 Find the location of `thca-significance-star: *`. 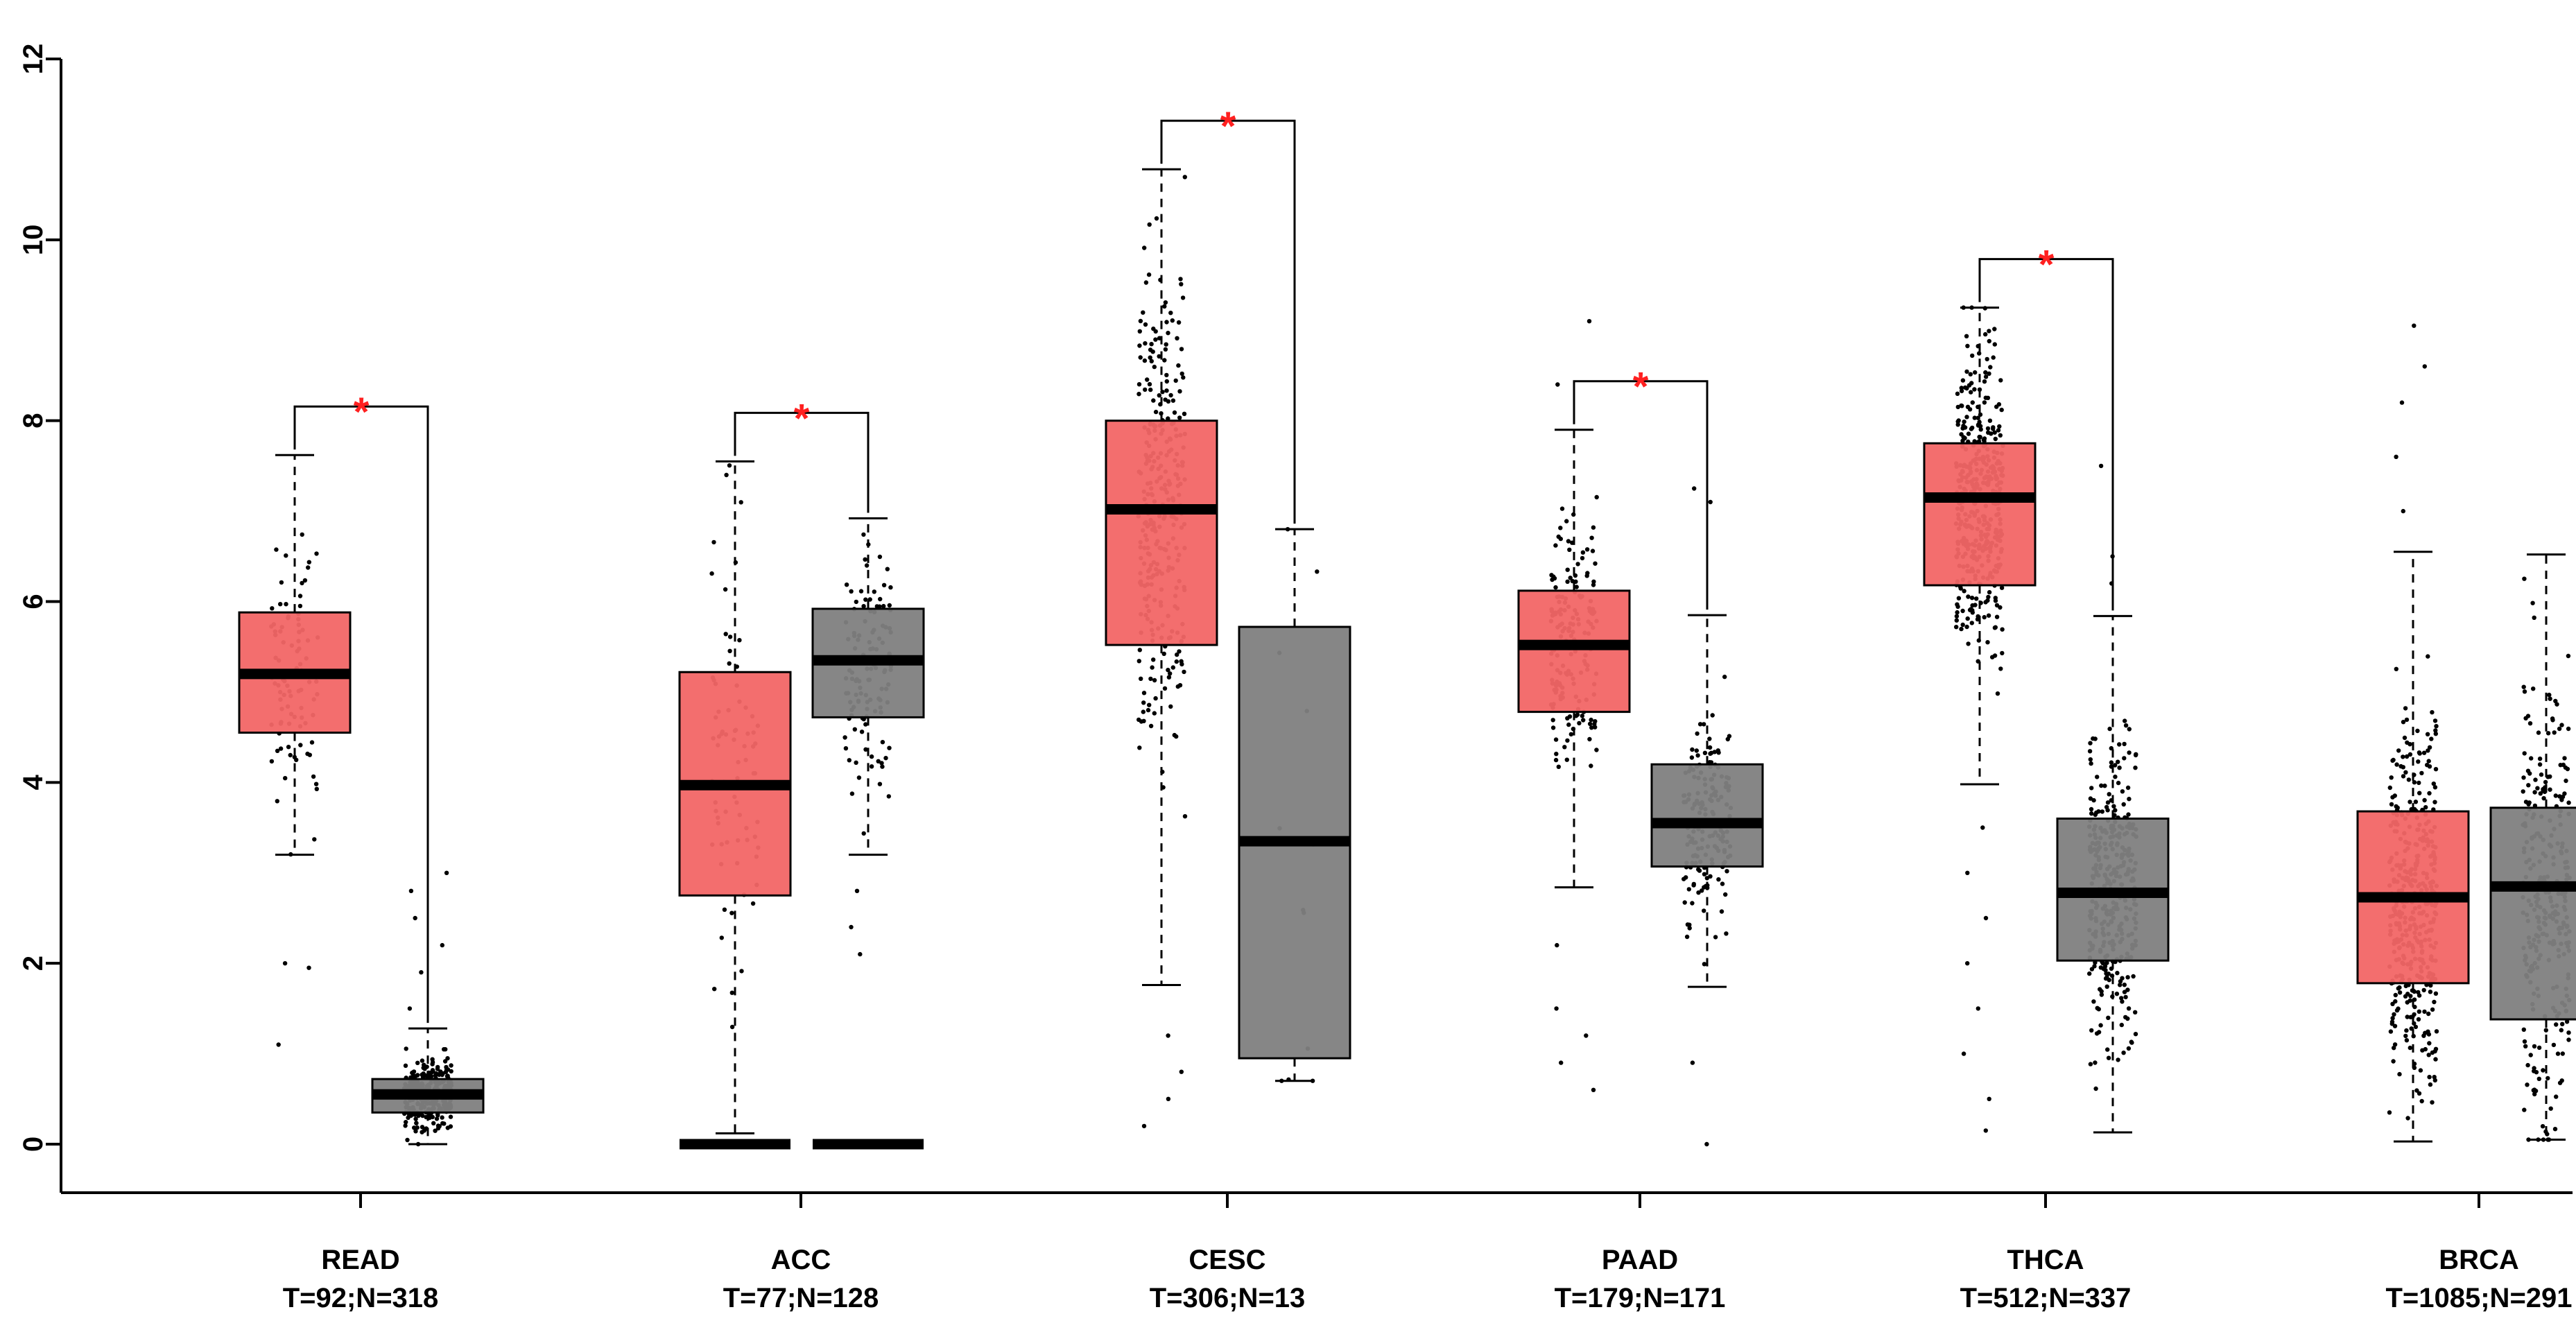

thca-significance-star: * is located at coordinates (2047, 265).